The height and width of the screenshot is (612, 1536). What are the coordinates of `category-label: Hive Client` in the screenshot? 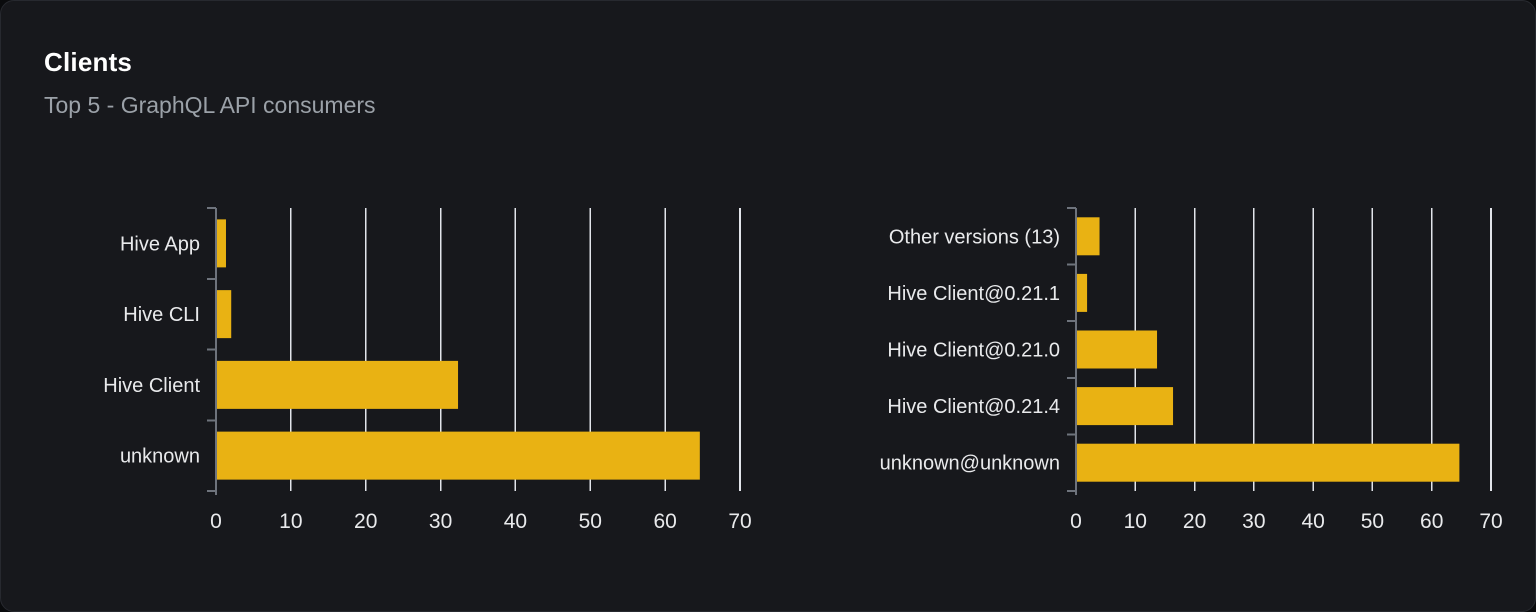 It's located at (151, 386).